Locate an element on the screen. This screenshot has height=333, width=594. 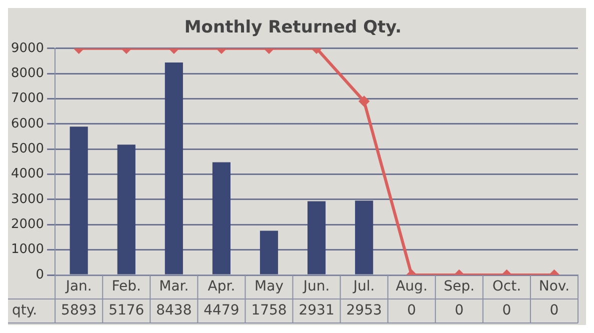
data-label: 2953 is located at coordinates (364, 310).